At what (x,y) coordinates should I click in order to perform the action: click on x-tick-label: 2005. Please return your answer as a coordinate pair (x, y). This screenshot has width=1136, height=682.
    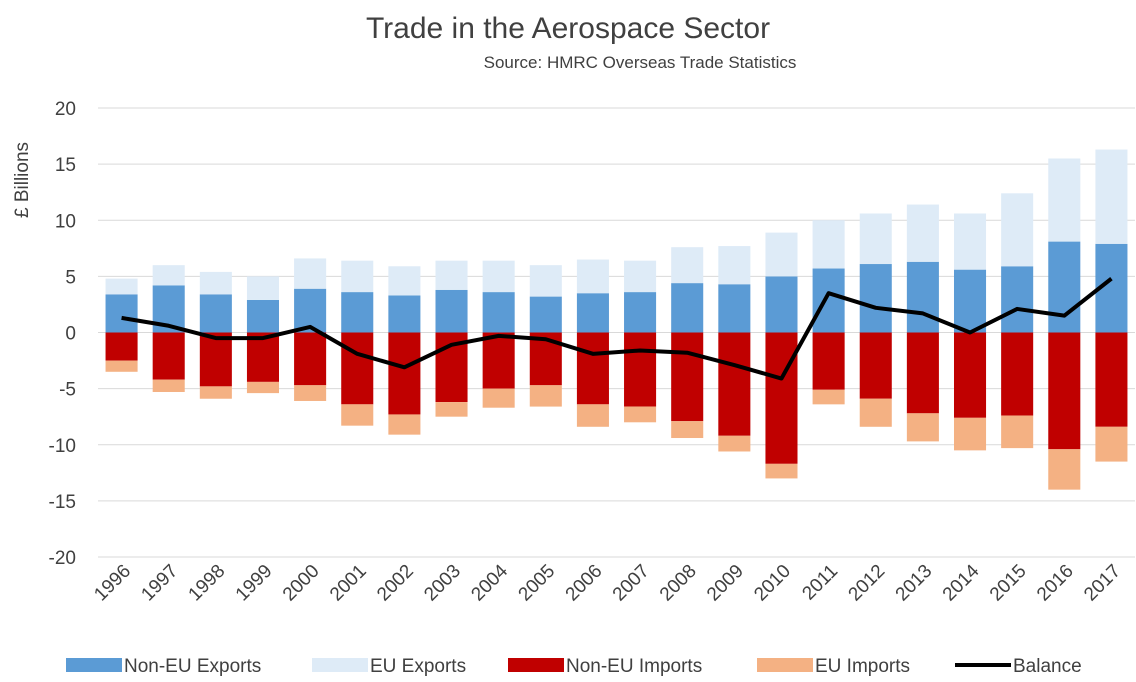
    Looking at the image, I should click on (537, 583).